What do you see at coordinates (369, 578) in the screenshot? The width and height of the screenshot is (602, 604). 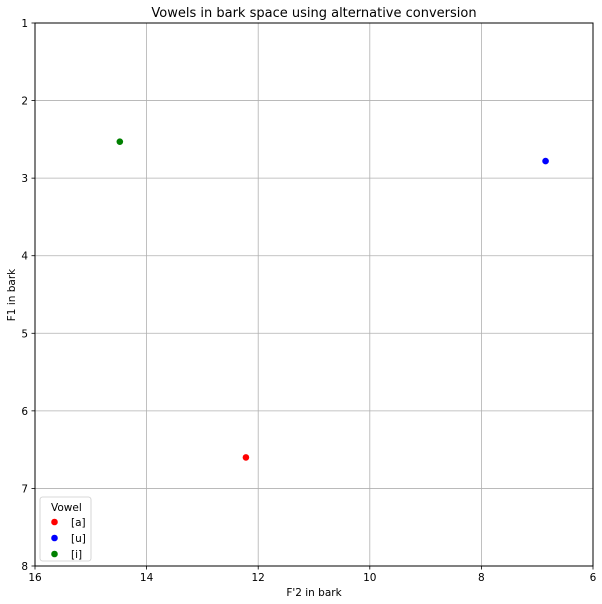 I see `x-tick-label: 10` at bounding box center [369, 578].